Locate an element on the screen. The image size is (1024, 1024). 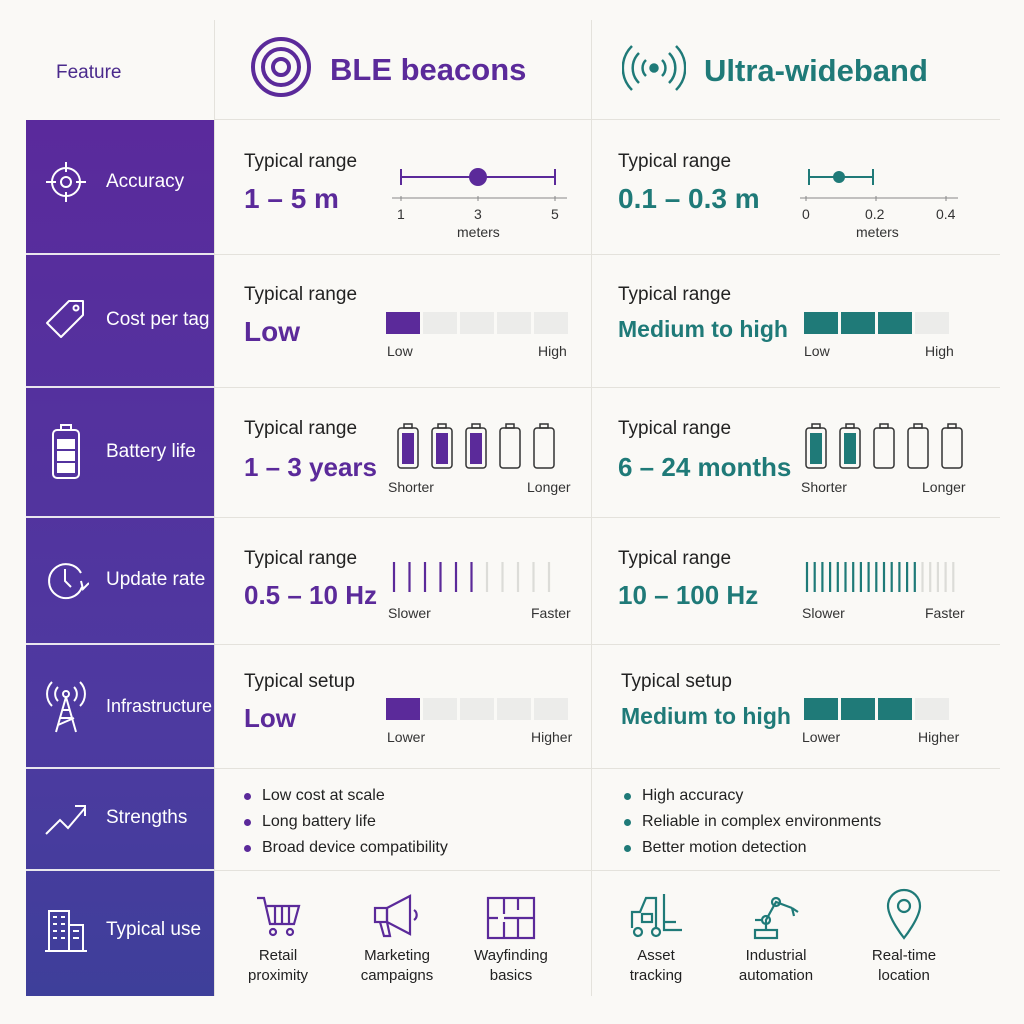
list-item: Long battery life is located at coordinates (346, 822).